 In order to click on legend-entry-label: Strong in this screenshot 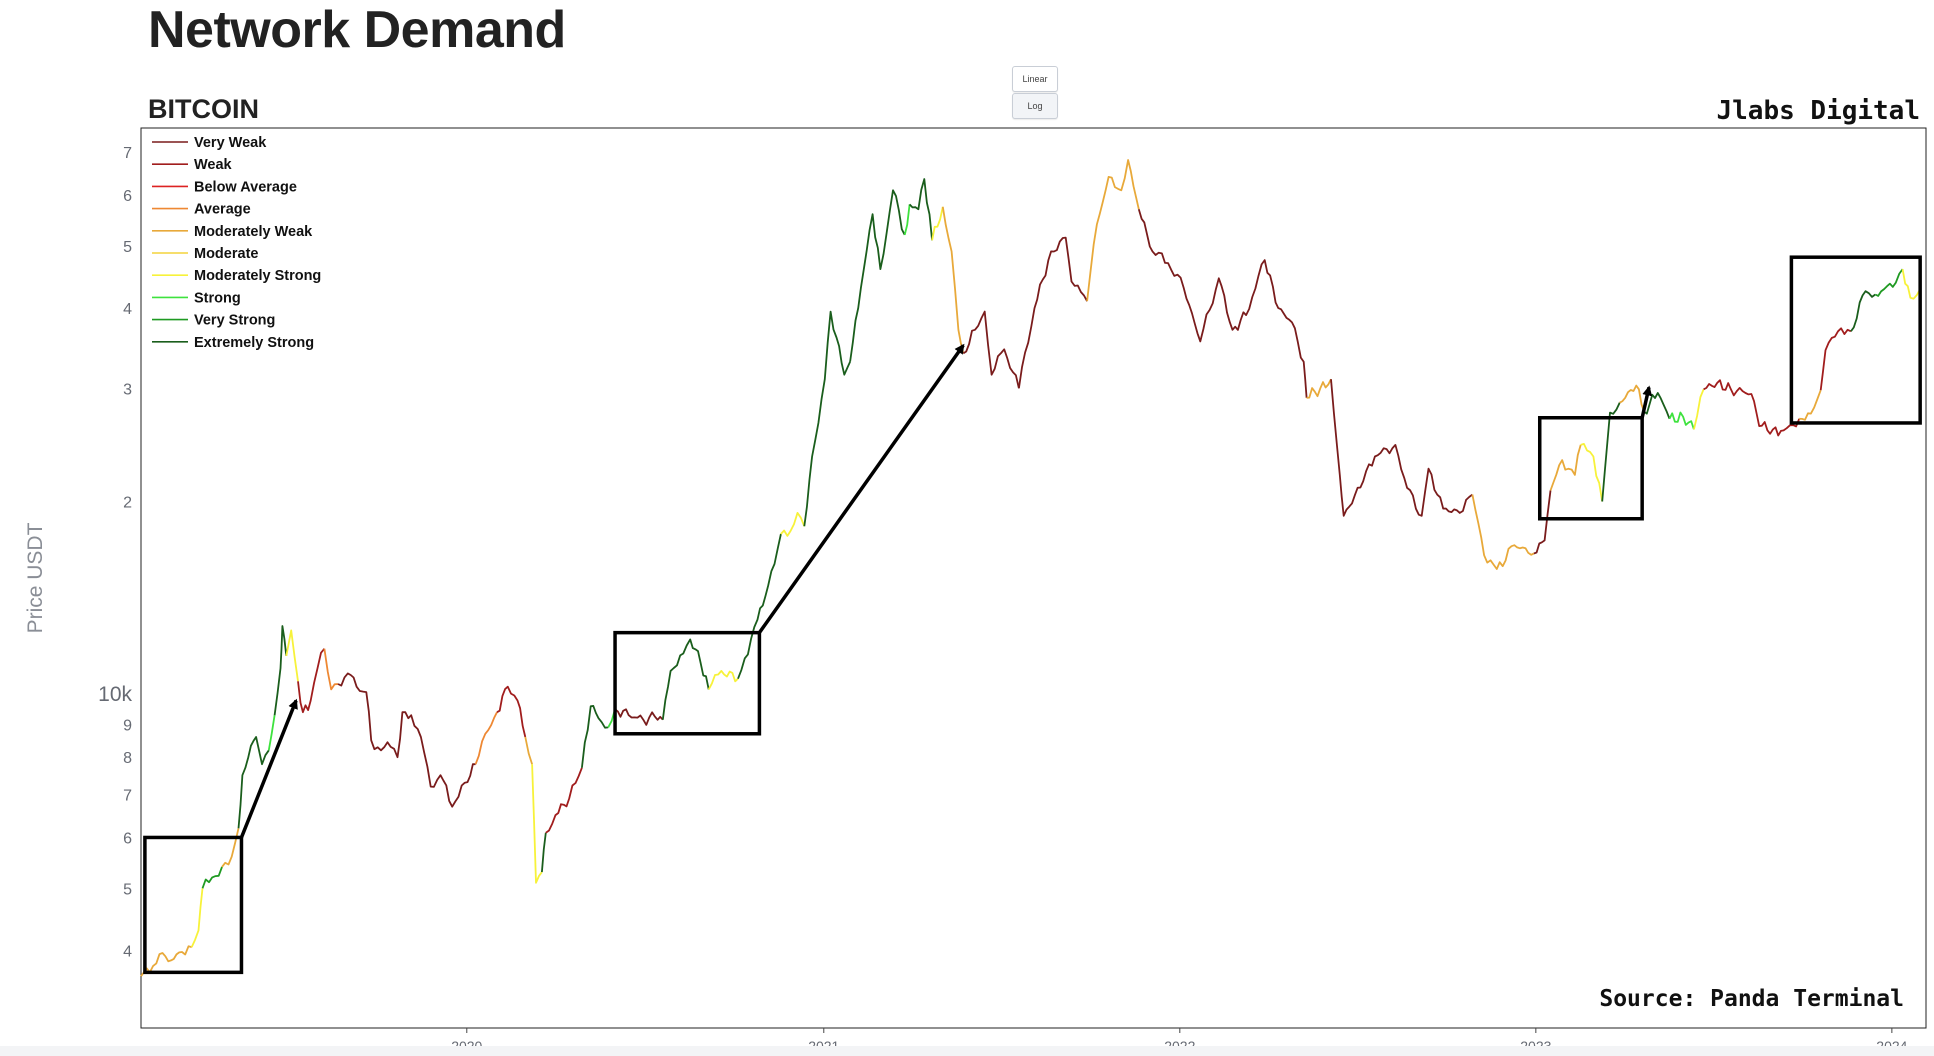, I will do `click(217, 298)`.